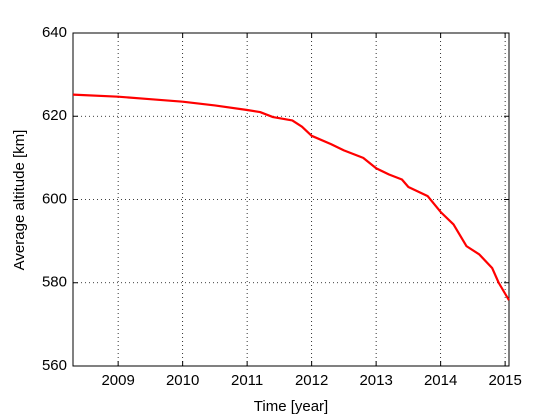 The image size is (560, 420). Describe the element at coordinates (54, 115) in the screenshot. I see `y-tick-label: 620` at that location.